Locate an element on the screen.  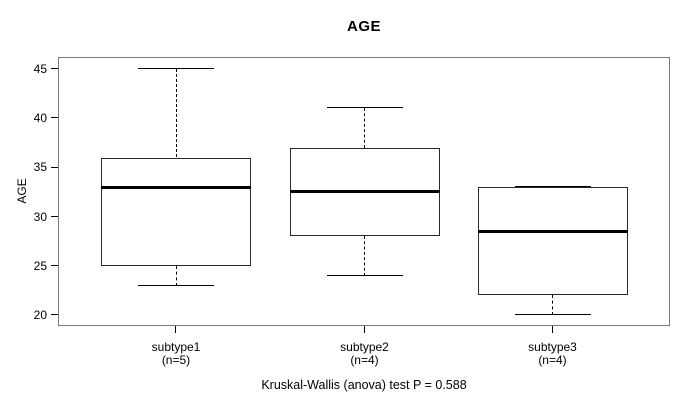
group-label: subtype3 (n=4) is located at coordinates (553, 354).